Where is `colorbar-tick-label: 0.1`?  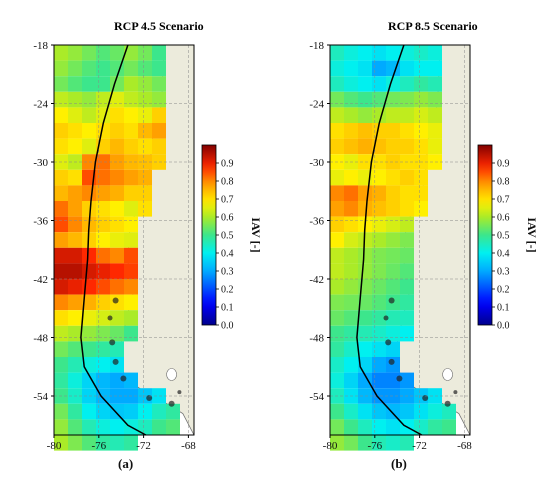 colorbar-tick-label: 0.1 is located at coordinates (503, 308).